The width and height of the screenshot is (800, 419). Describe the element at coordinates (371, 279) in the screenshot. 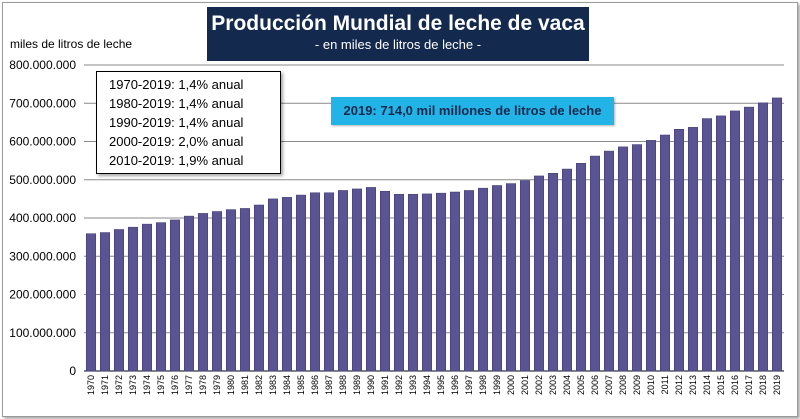

I see `bar-1990` at that location.